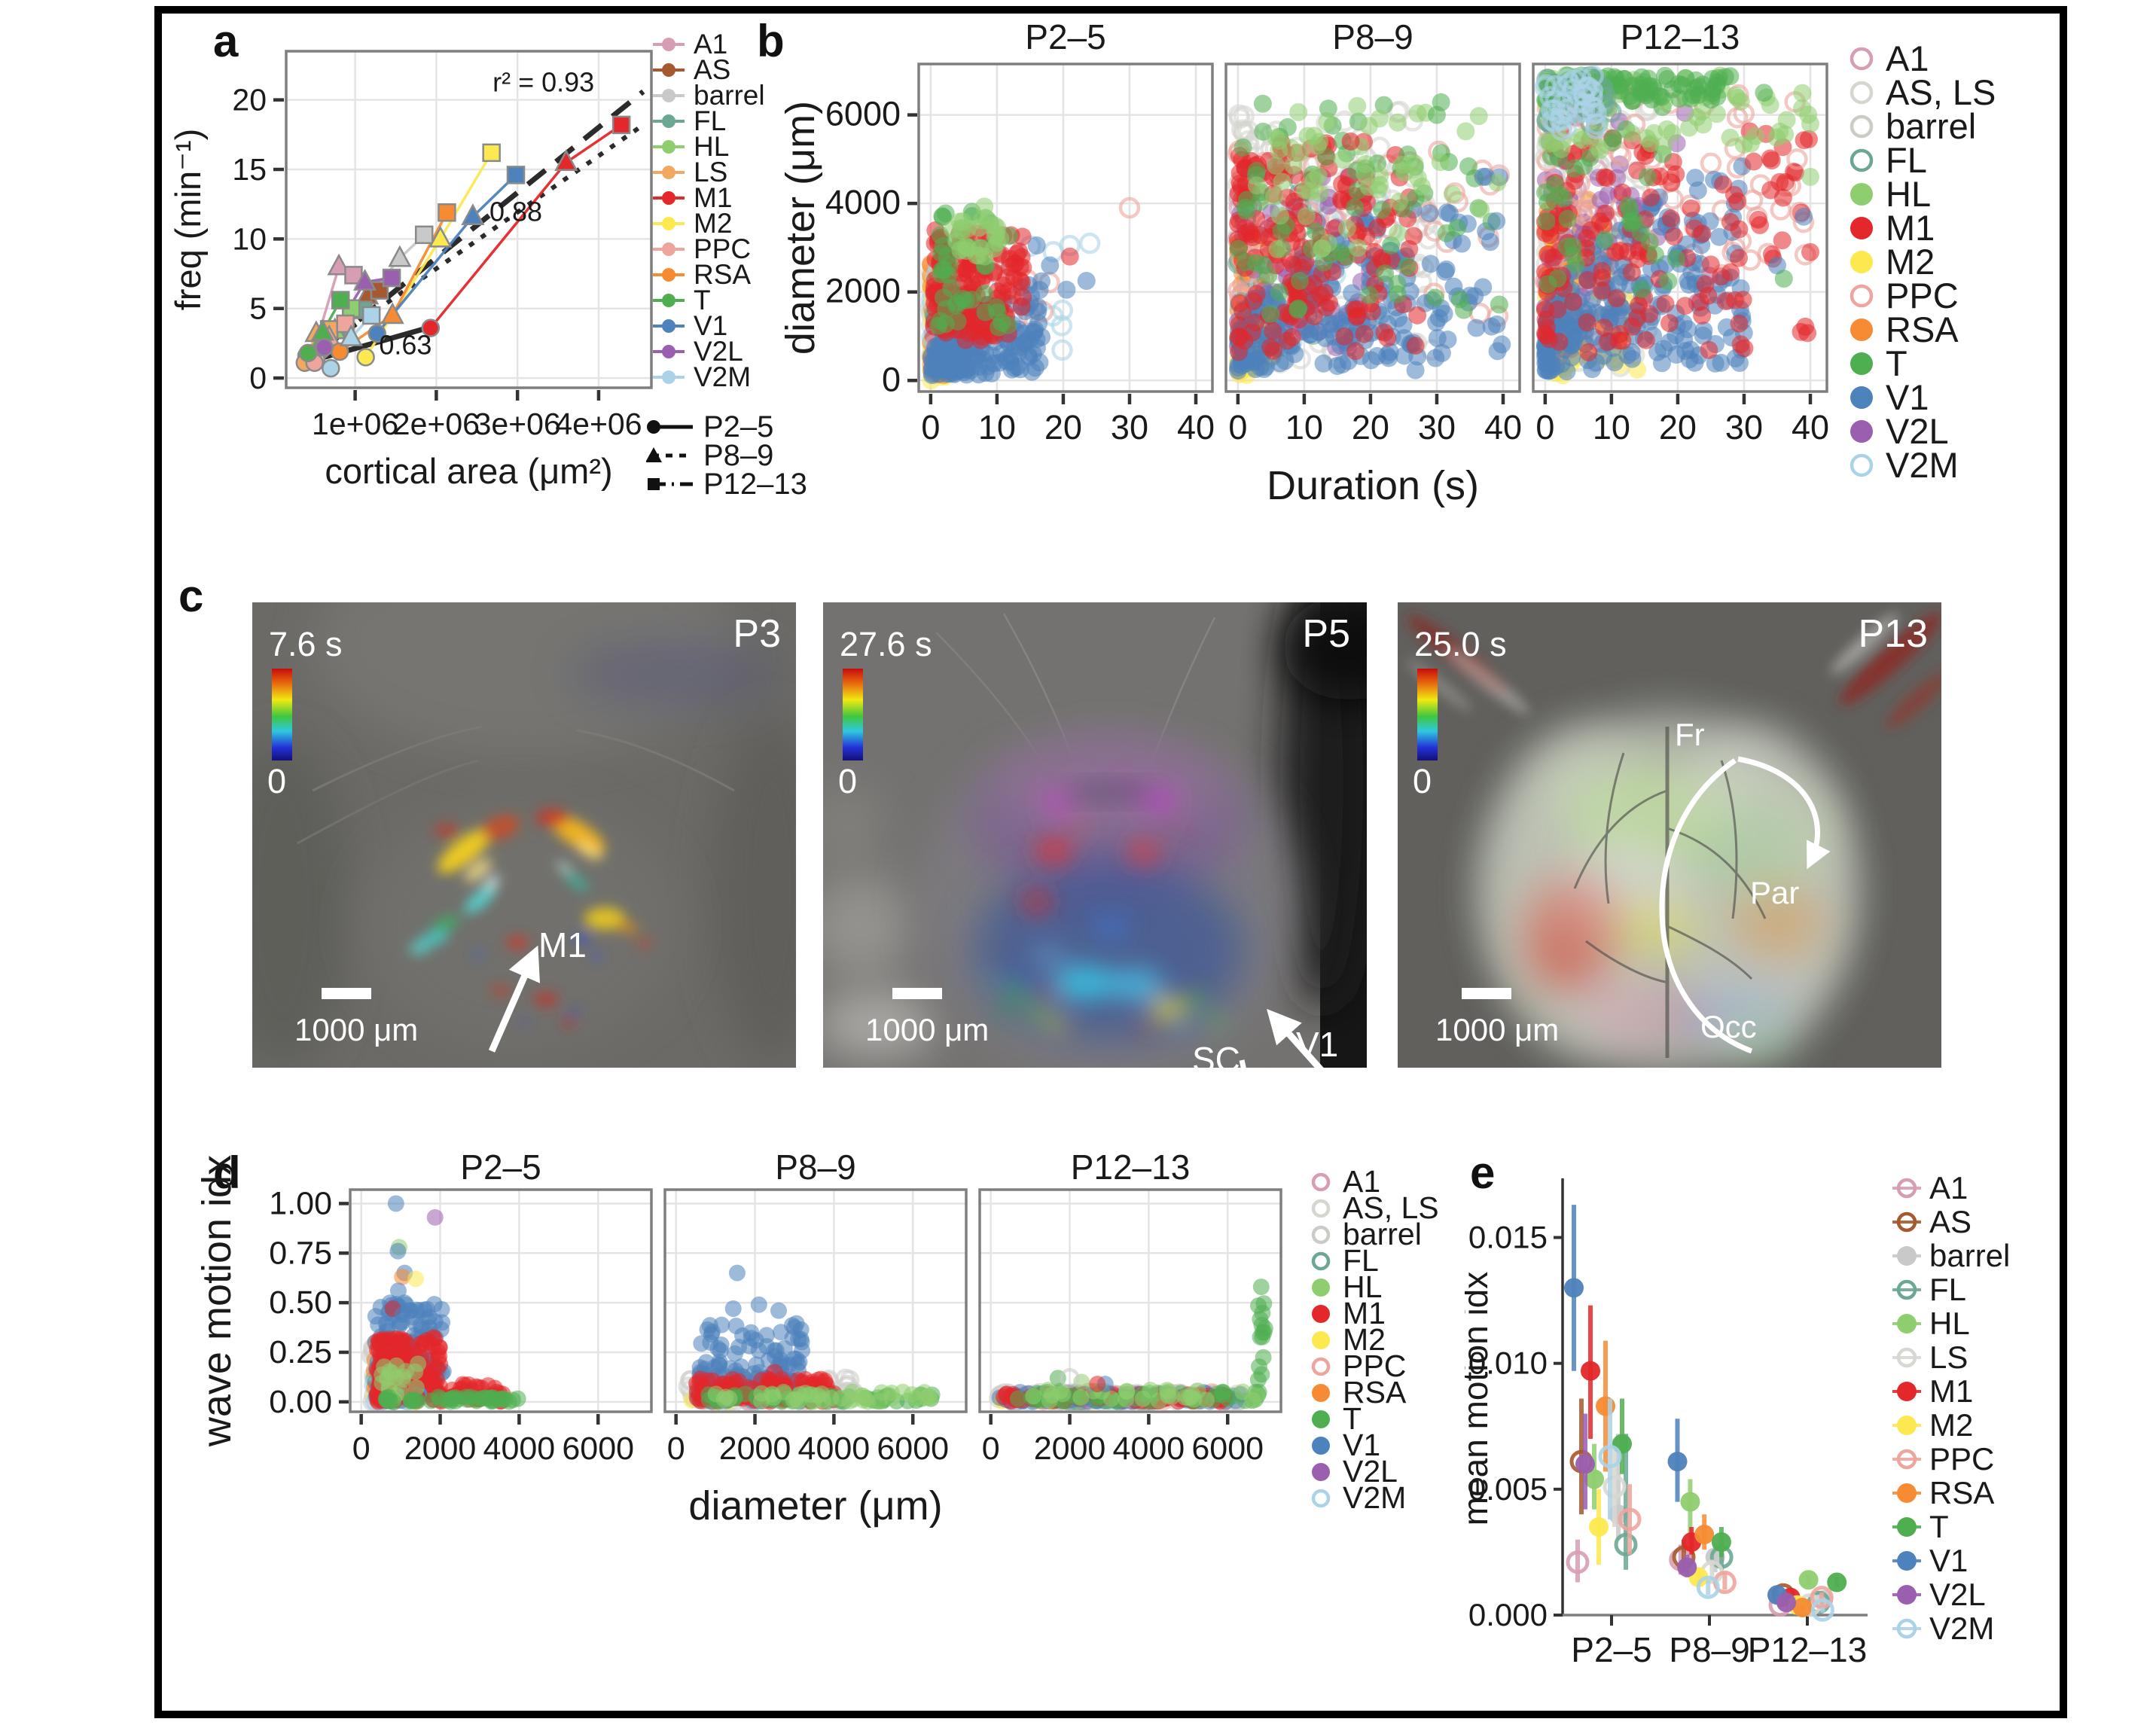 The image size is (2156, 1725). I want to click on legend-a-item-PPC: PPC, so click(708, 249).